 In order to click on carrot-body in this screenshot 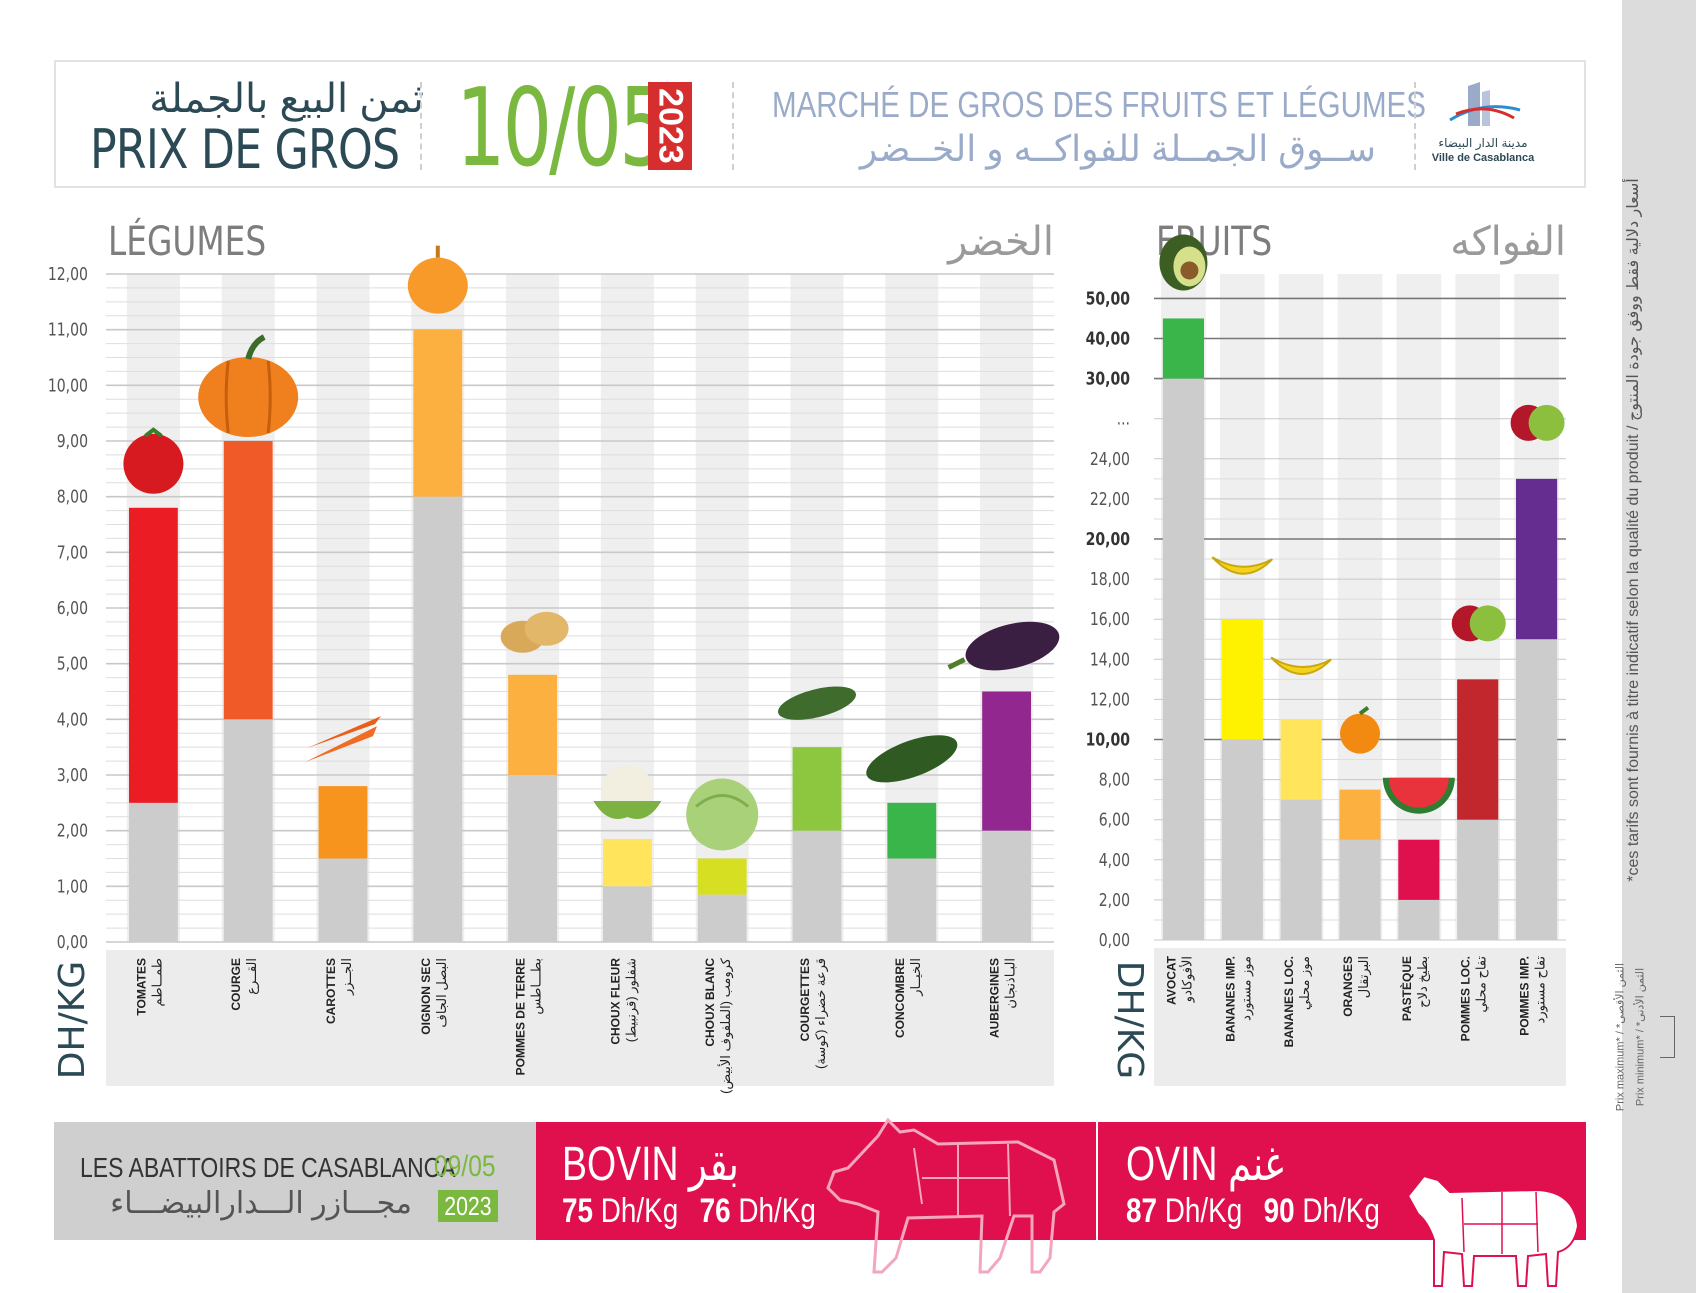, I will do `click(341, 744)`.